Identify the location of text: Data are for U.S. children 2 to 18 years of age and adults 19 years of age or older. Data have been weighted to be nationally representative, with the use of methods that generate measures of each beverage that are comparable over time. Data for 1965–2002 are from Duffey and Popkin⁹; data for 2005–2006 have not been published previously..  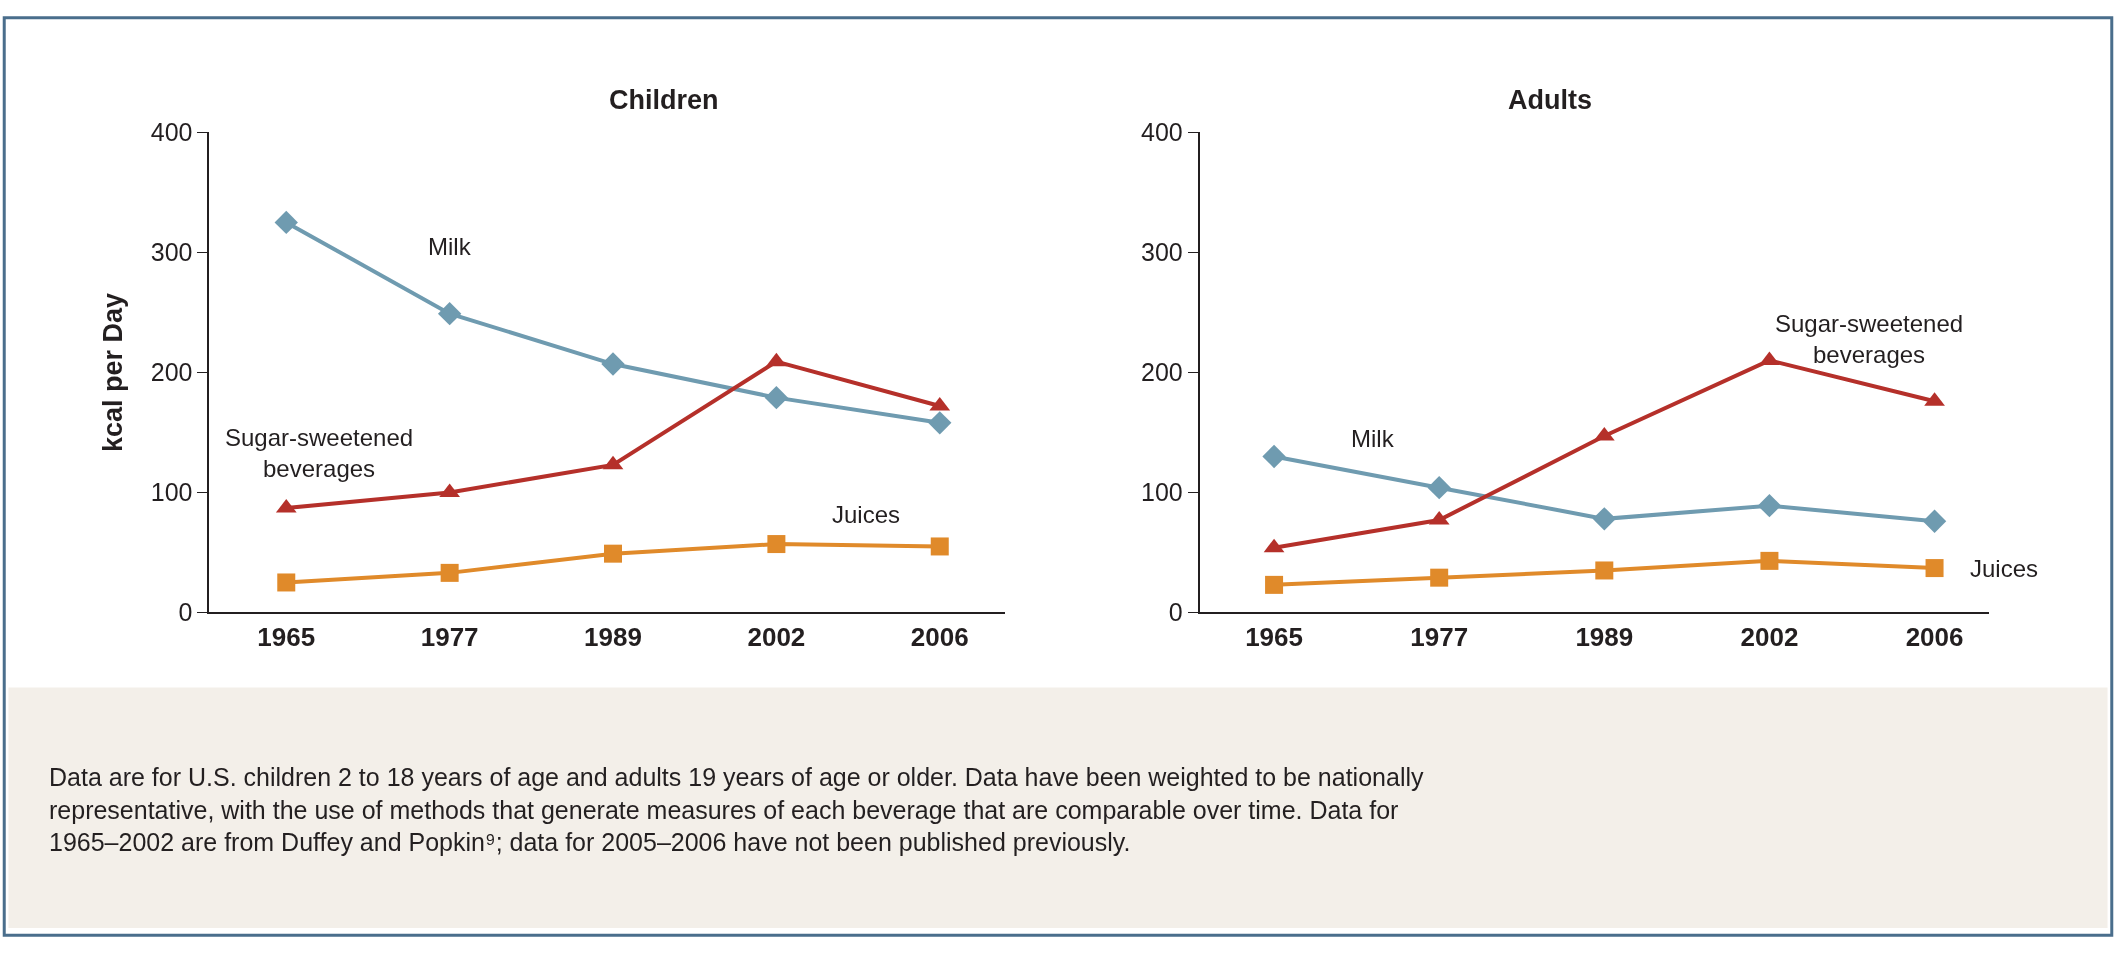
(736, 809).